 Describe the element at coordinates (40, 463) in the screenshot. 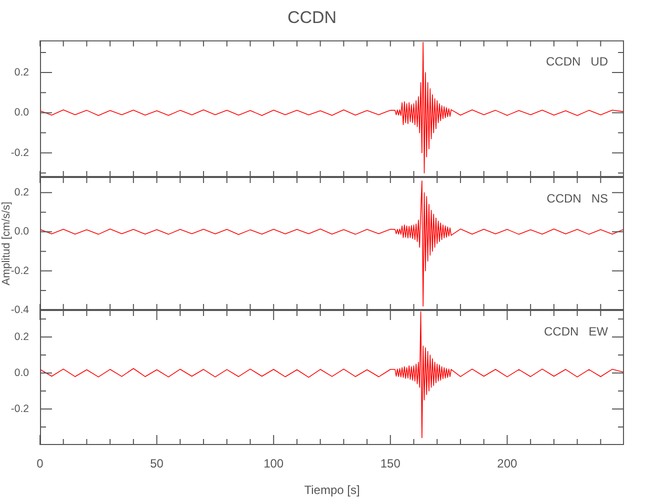

I see `x-tick-label: 0` at that location.